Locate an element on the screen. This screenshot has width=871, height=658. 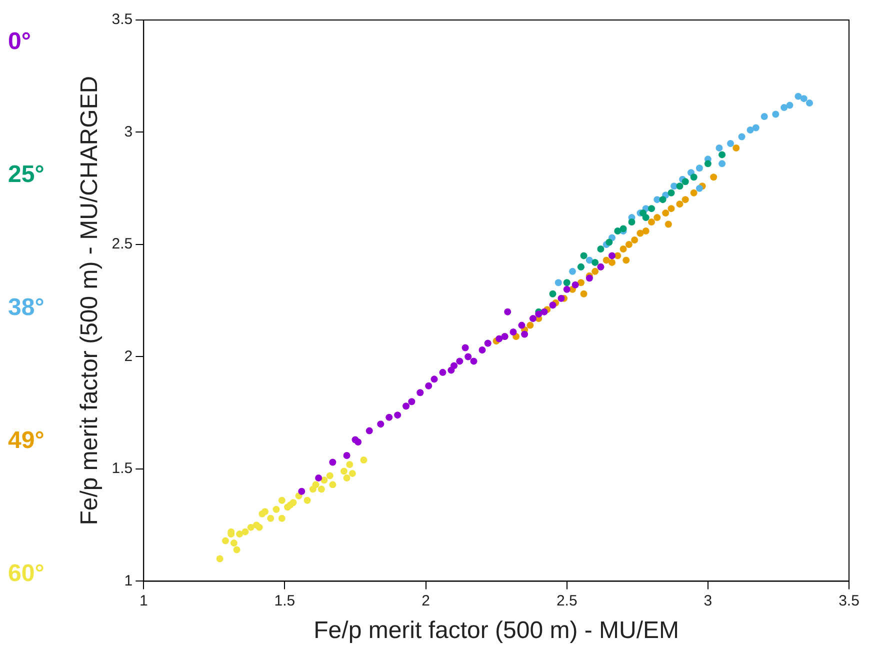
y-tick-label: 3.5 is located at coordinates (122, 19).